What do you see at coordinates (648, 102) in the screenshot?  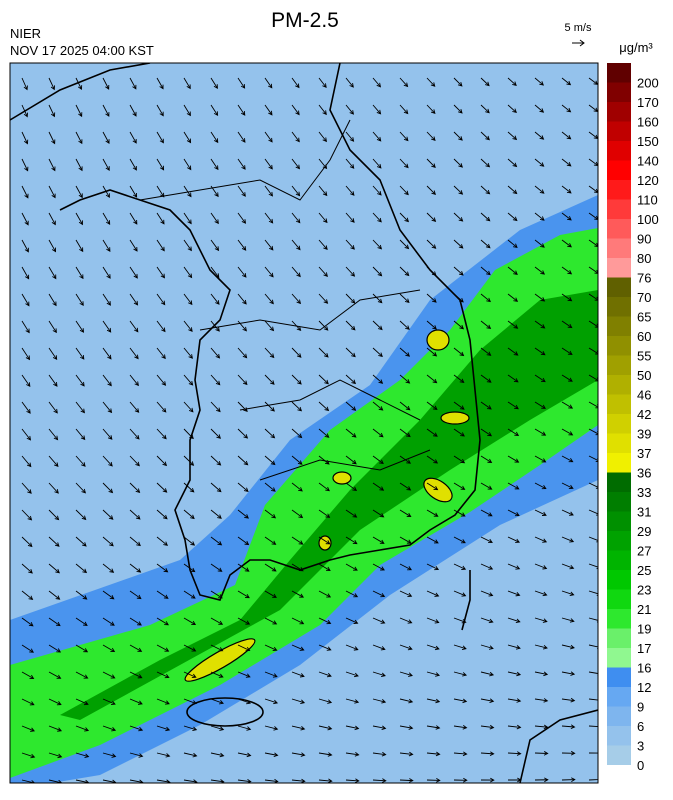 I see `colorbar-label: 170` at bounding box center [648, 102].